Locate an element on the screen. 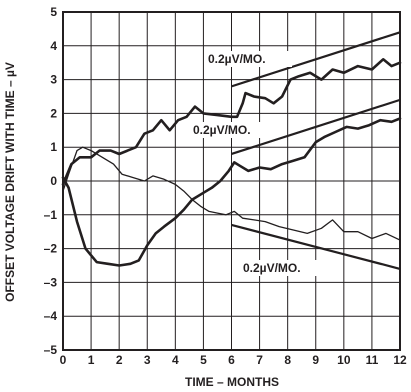 The height and width of the screenshot is (392, 411). x-tick-label: 3 is located at coordinates (147, 360).